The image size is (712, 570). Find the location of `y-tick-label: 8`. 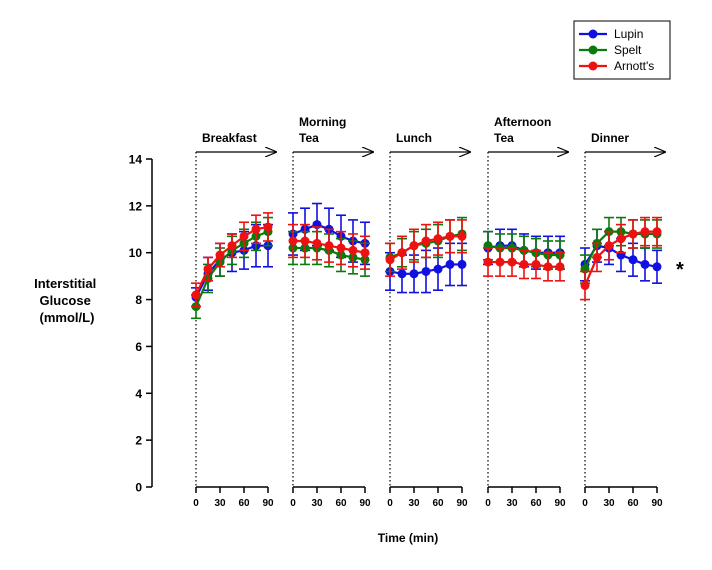

y-tick-label: 8 is located at coordinates (138, 300).